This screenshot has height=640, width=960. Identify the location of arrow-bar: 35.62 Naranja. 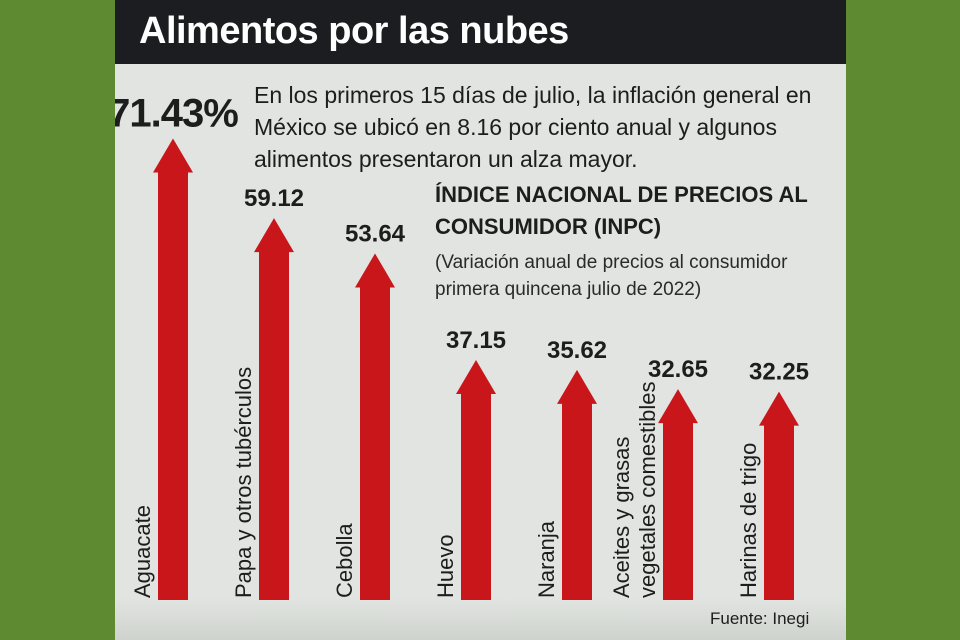
(570, 468).